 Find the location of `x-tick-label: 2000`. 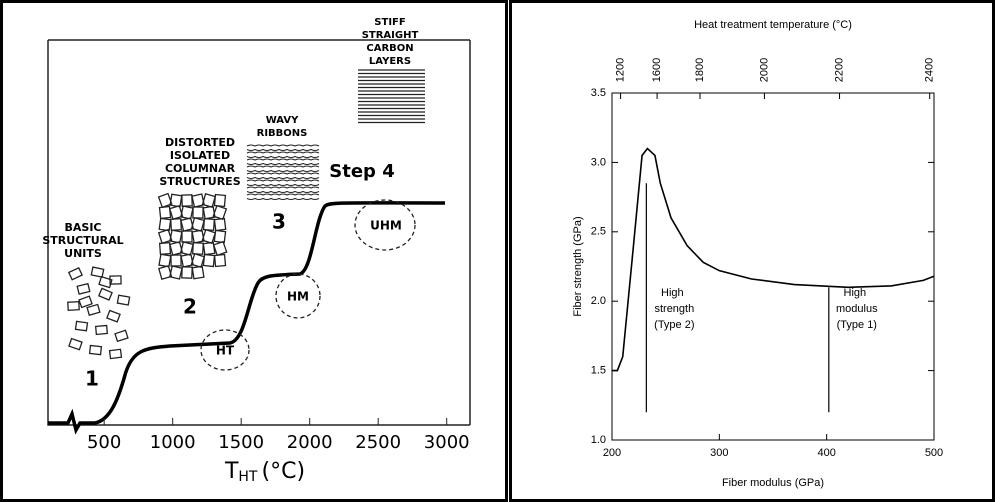

x-tick-label: 2000 is located at coordinates (310, 442).